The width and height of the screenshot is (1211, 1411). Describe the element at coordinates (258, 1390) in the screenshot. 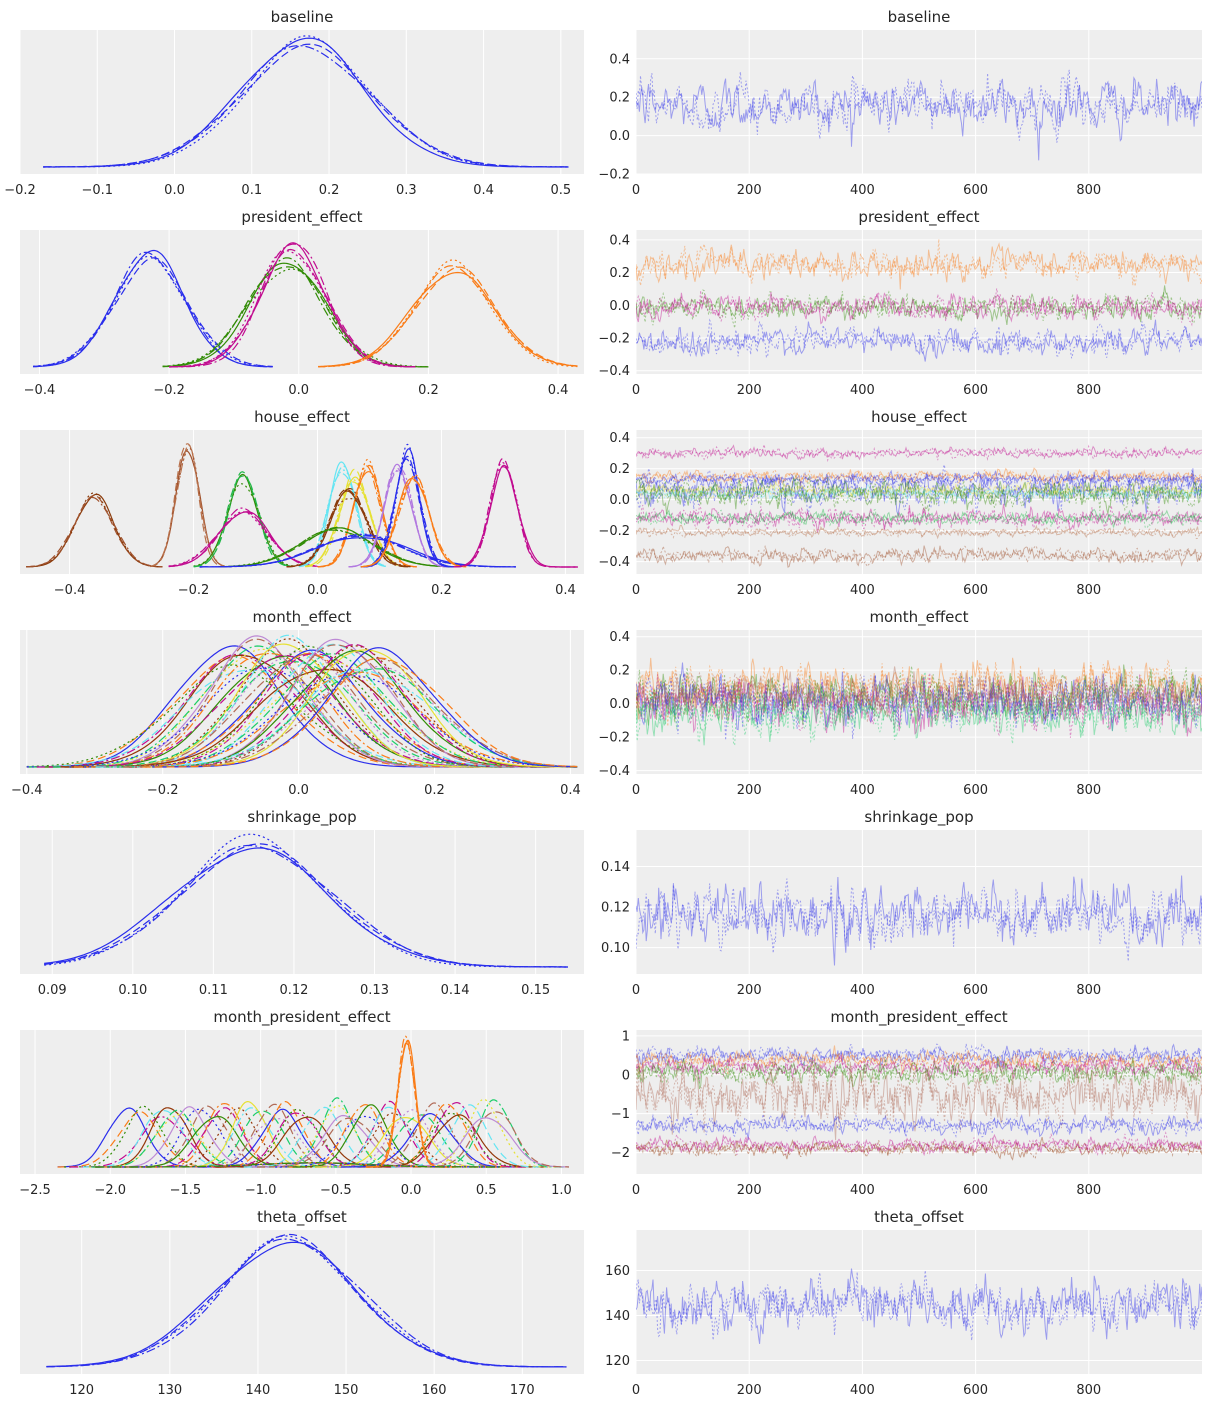

I see `x-tick-label: 140` at that location.